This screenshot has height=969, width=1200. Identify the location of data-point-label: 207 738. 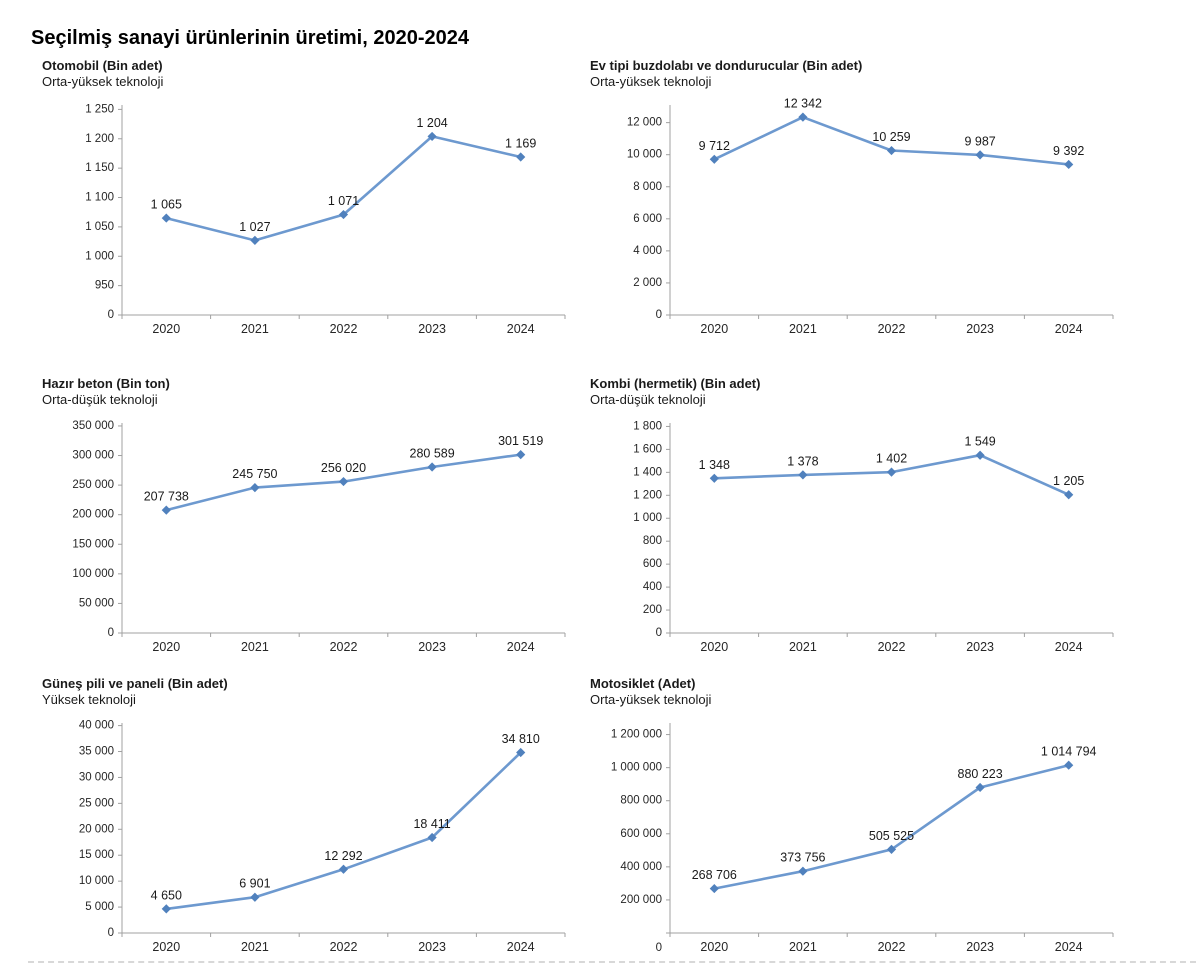
(166, 497).